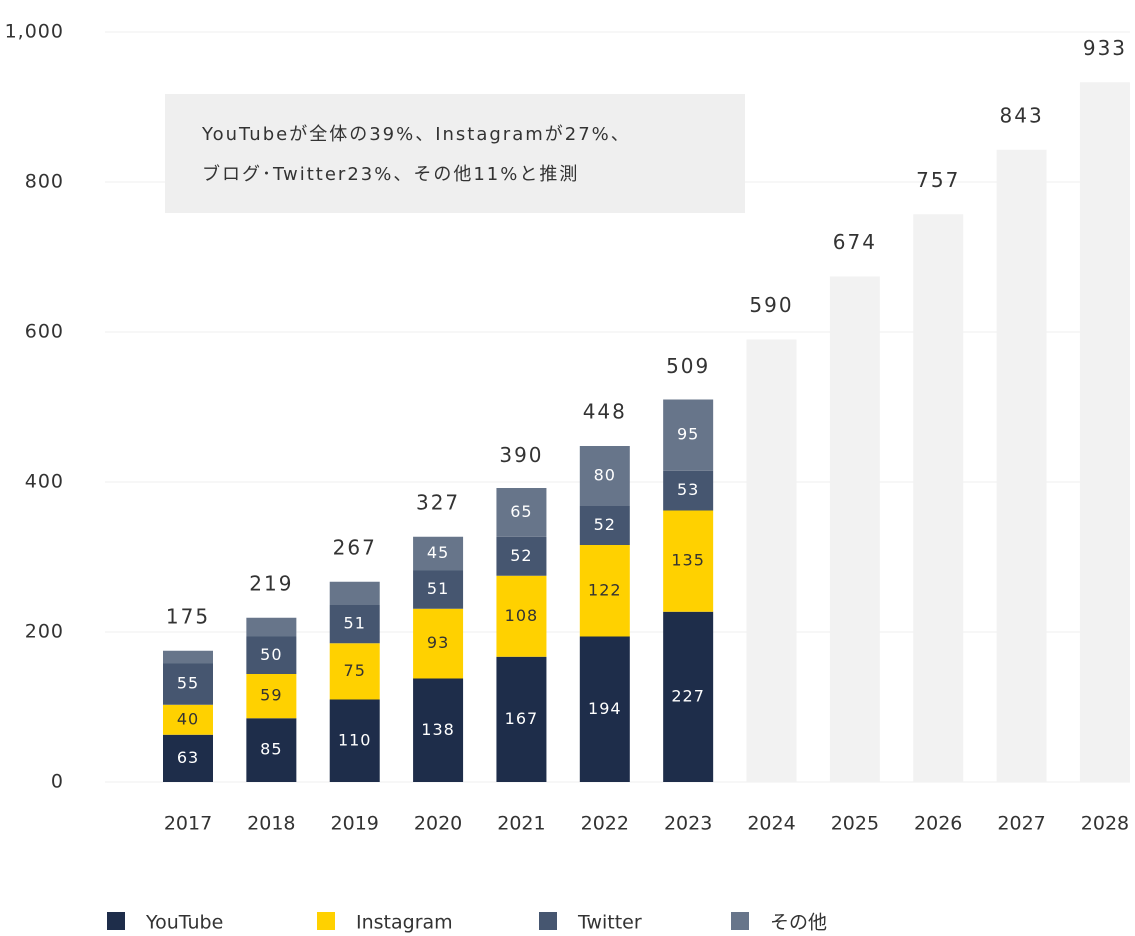 The height and width of the screenshot is (936, 1135). I want to click on segment-label: 55, so click(188, 683).